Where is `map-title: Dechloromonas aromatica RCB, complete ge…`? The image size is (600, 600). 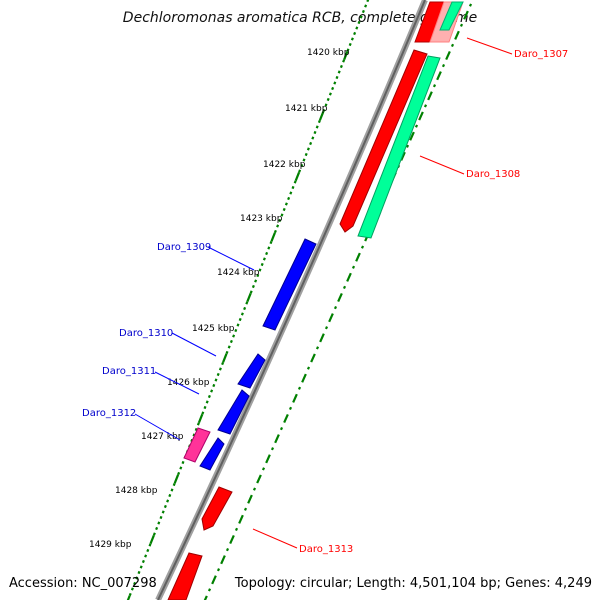 map-title: Dechloromonas aromatica RCB, complete ge… is located at coordinates (300, 18).